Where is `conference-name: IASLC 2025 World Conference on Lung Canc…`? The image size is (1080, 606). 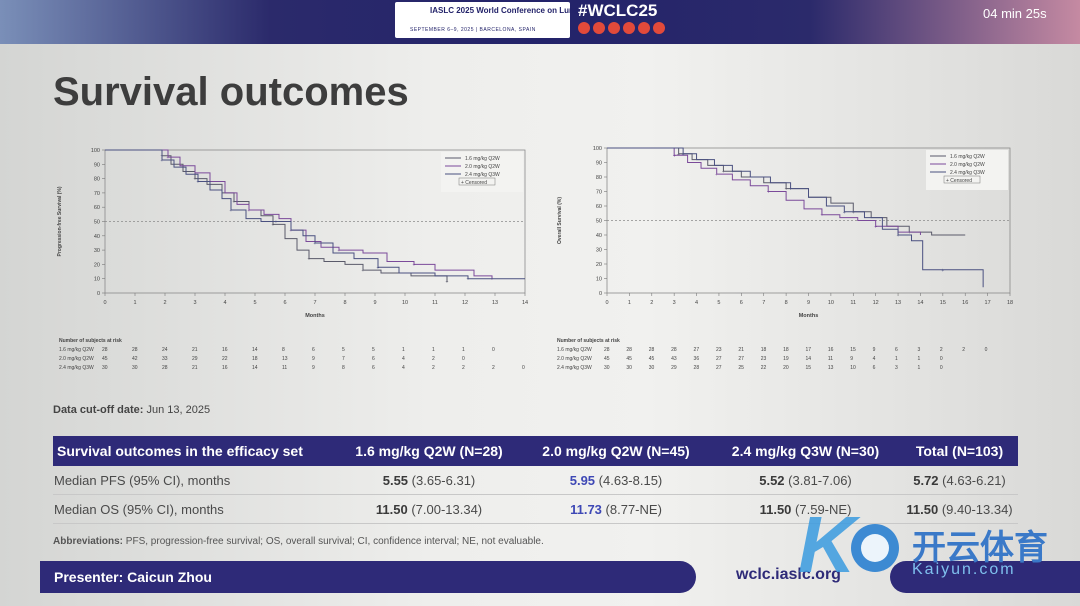
conference-name: IASLC 2025 World Conference on Lung Canc… is located at coordinates (519, 10).